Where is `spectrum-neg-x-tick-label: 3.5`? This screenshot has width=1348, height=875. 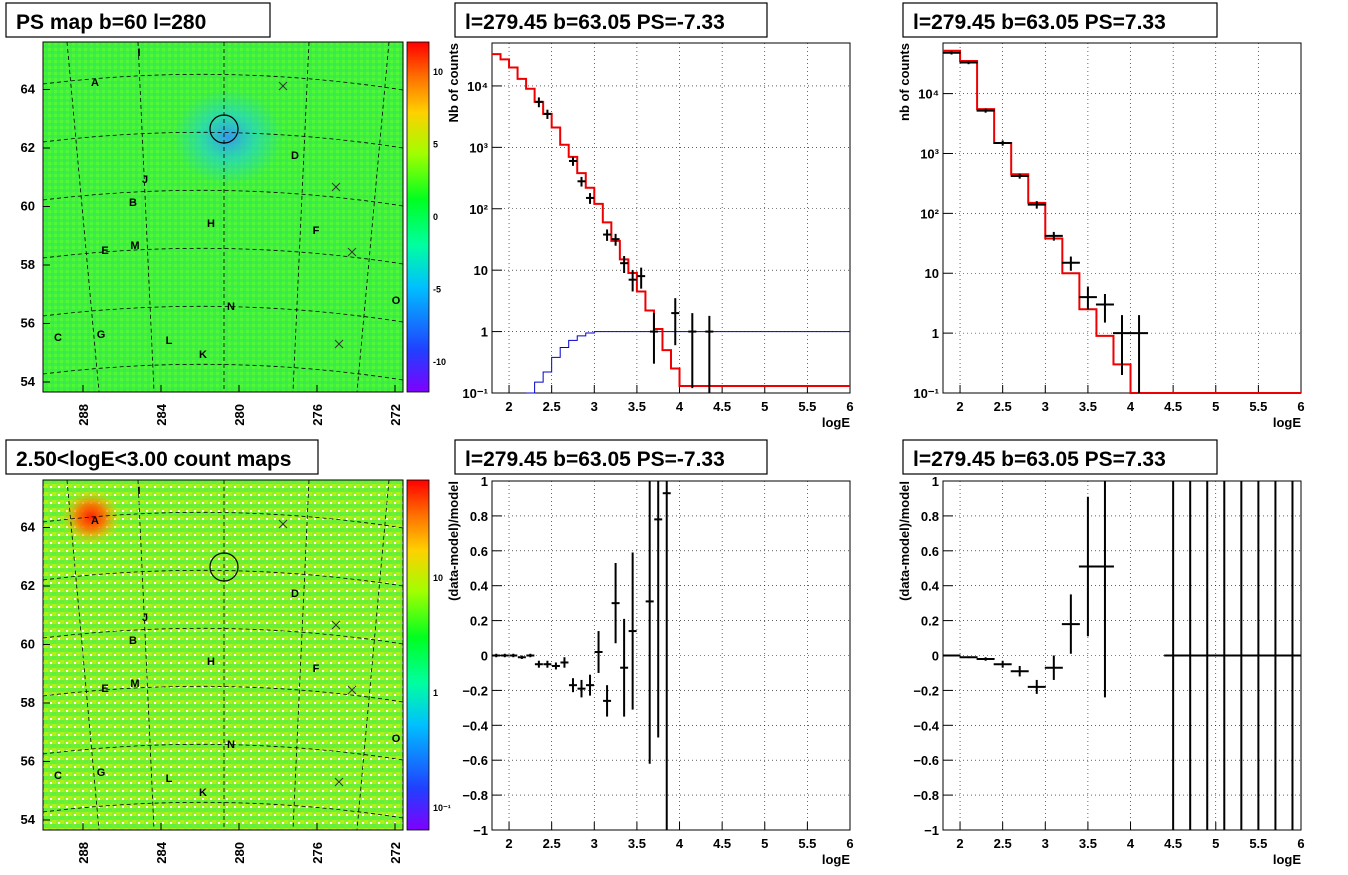 spectrum-neg-x-tick-label: 3.5 is located at coordinates (637, 406).